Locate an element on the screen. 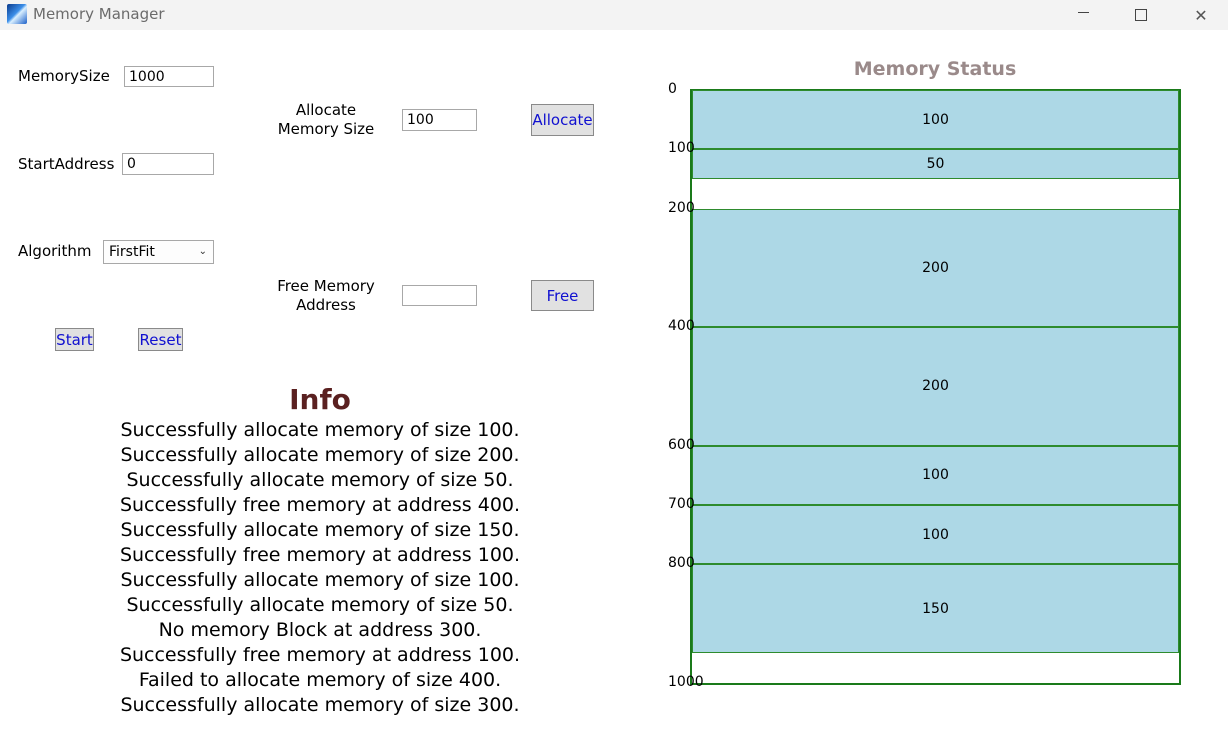 This screenshot has width=1228, height=733. title-bar: Memory Manager ✕ is located at coordinates (614, 15).